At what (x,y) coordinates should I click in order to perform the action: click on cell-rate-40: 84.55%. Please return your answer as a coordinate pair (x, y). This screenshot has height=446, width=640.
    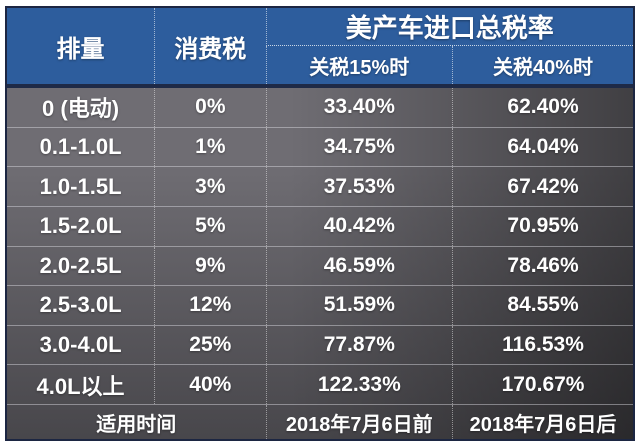
    Looking at the image, I should click on (542, 305).